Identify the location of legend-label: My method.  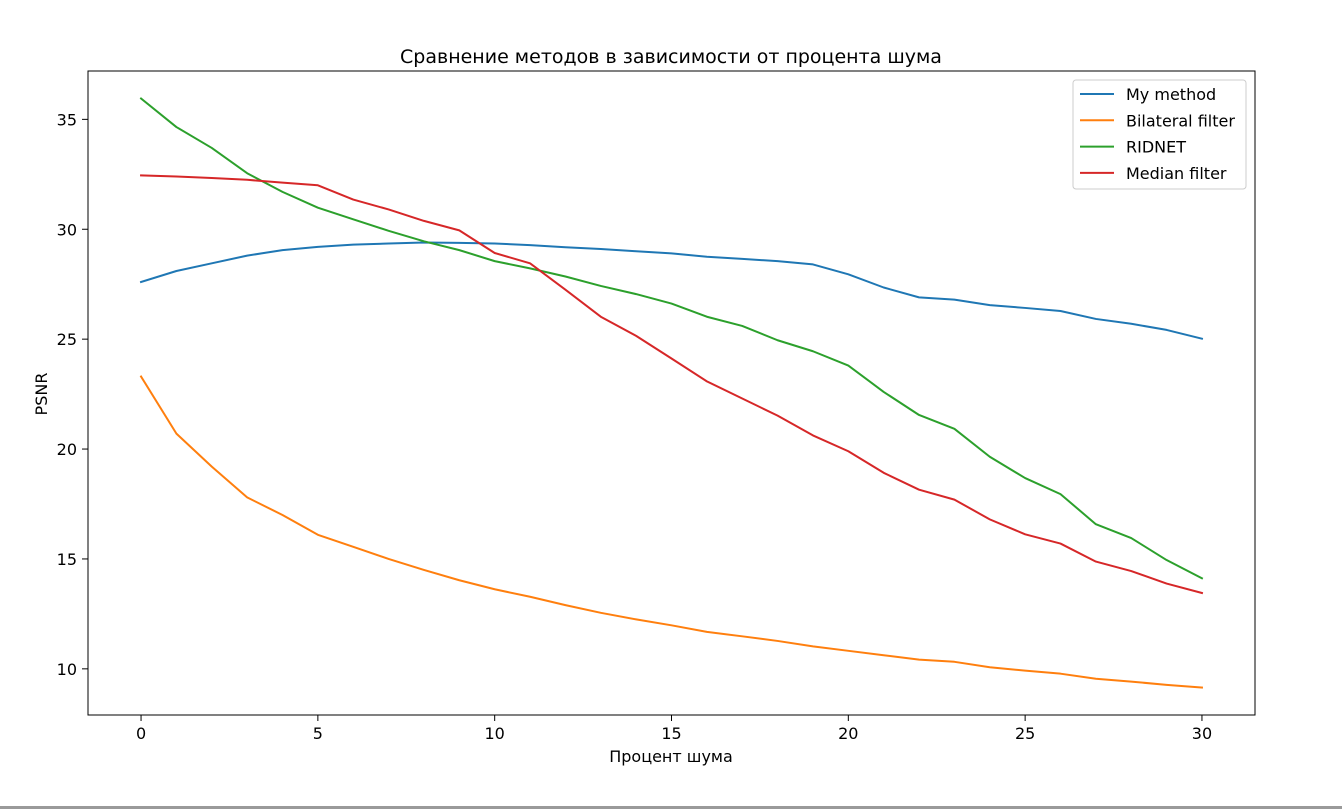
(1171, 94).